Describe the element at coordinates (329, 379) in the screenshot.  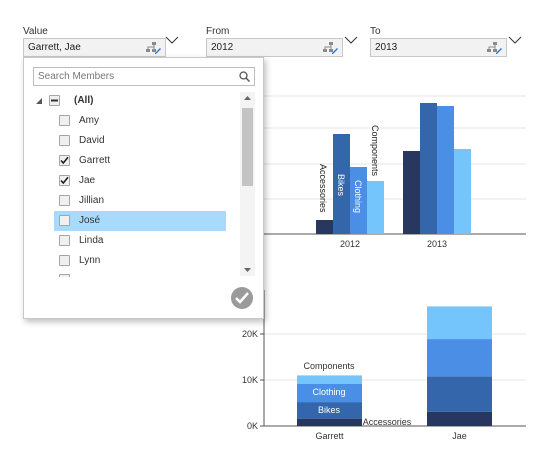
I see `stack-components-Garrett` at that location.